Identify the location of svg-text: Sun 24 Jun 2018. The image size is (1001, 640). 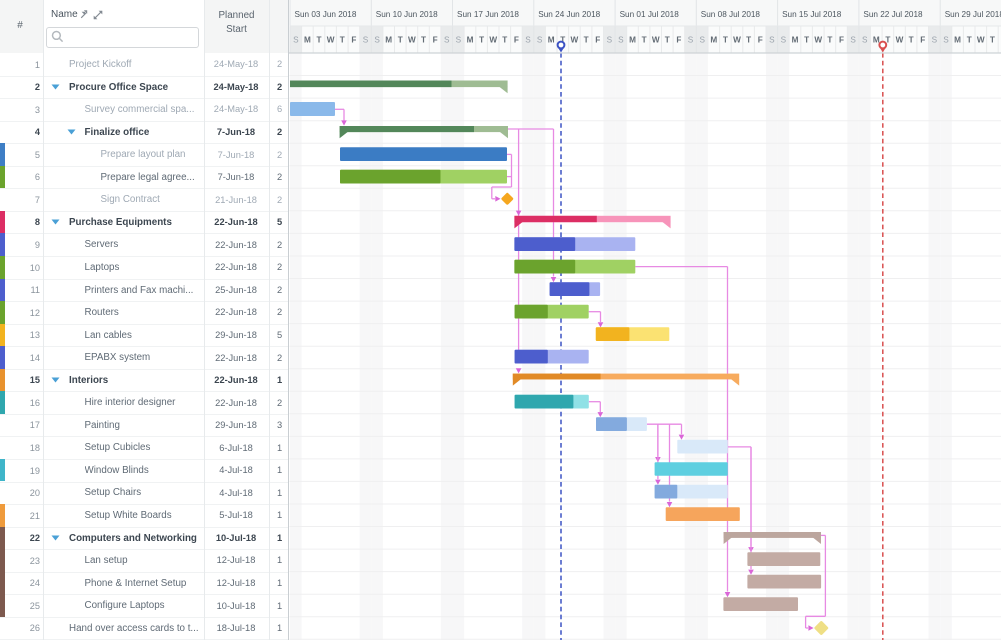
(569, 14).